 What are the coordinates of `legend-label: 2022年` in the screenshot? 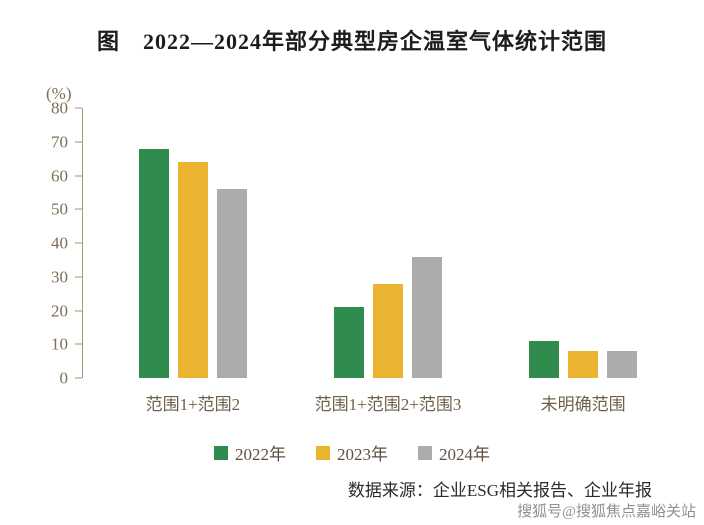 It's located at (260, 454).